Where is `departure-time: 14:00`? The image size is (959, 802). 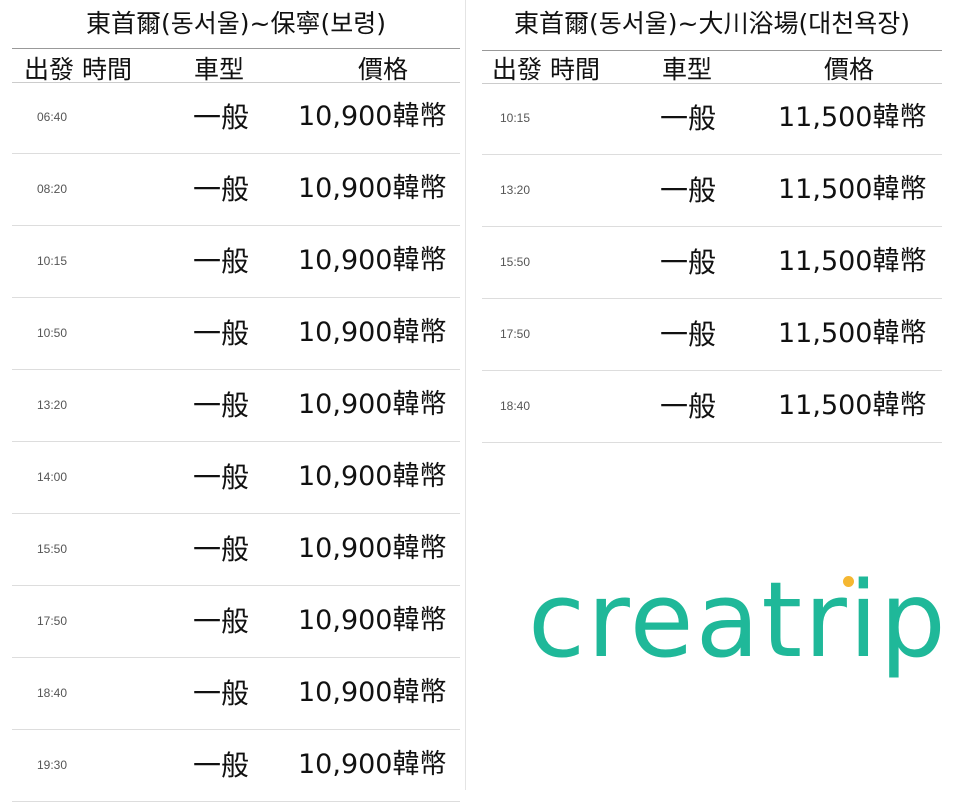 departure-time: 14:00 is located at coordinates (52, 477).